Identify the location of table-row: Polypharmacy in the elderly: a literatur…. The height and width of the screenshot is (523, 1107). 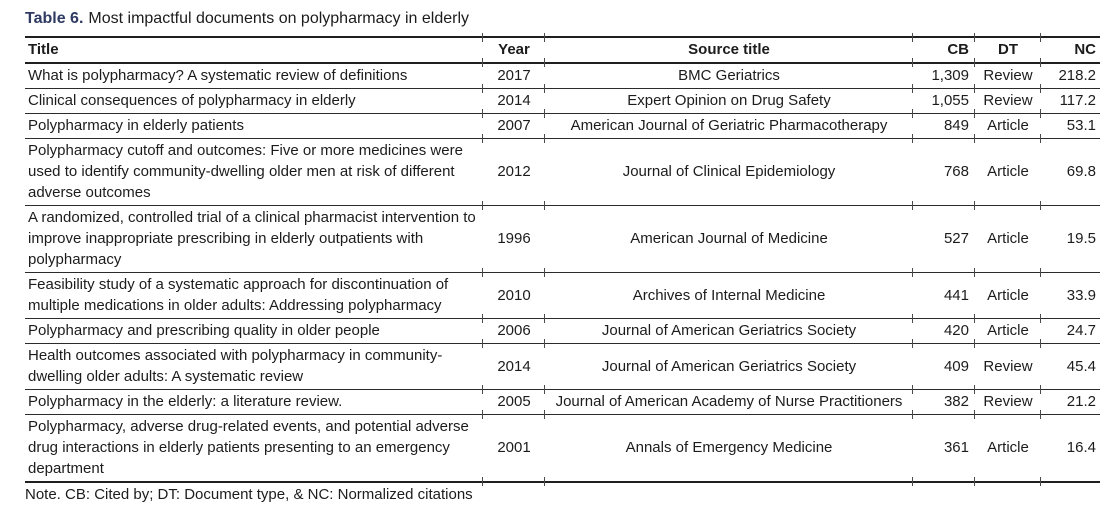
(562, 404).